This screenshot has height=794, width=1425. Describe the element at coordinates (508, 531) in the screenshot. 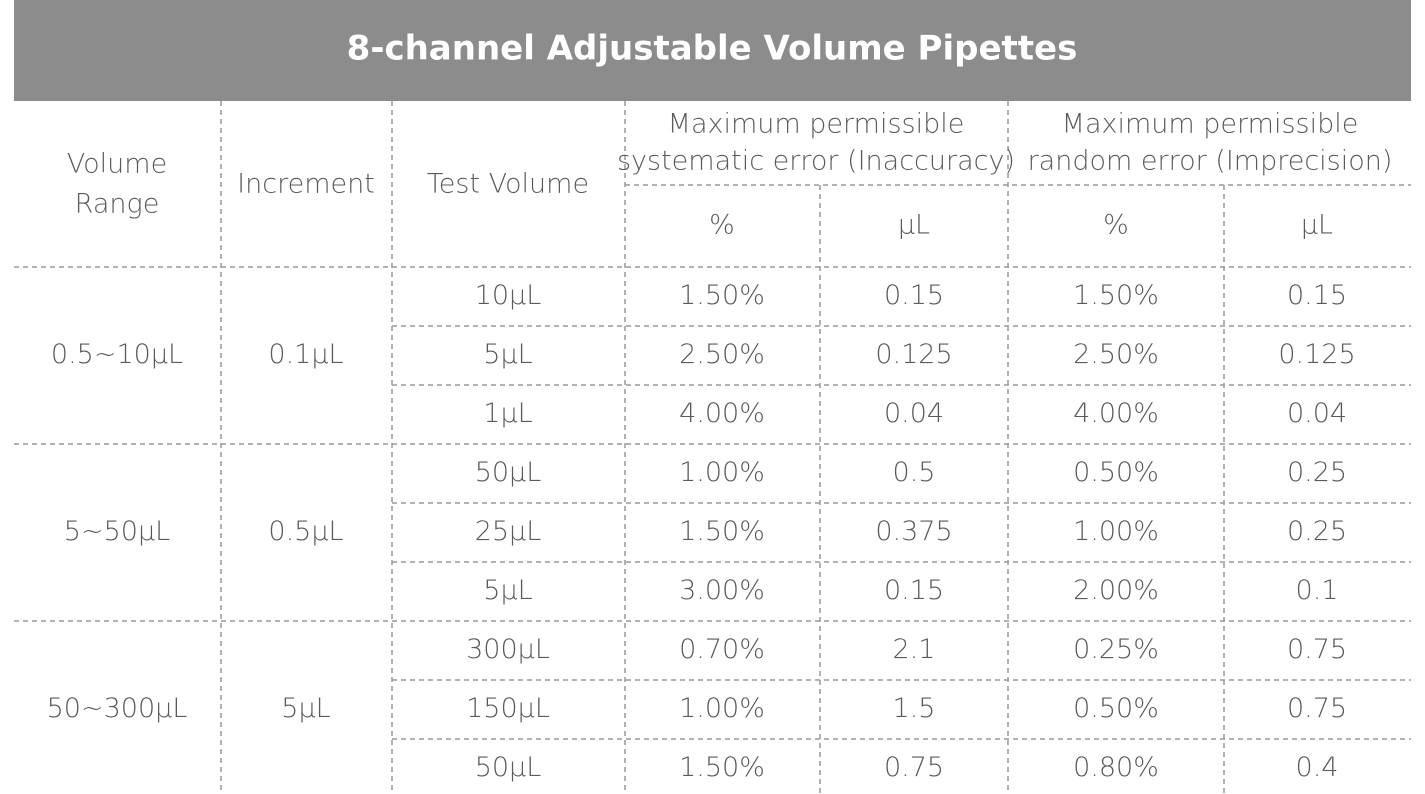

I see `cell: 25μL` at that location.